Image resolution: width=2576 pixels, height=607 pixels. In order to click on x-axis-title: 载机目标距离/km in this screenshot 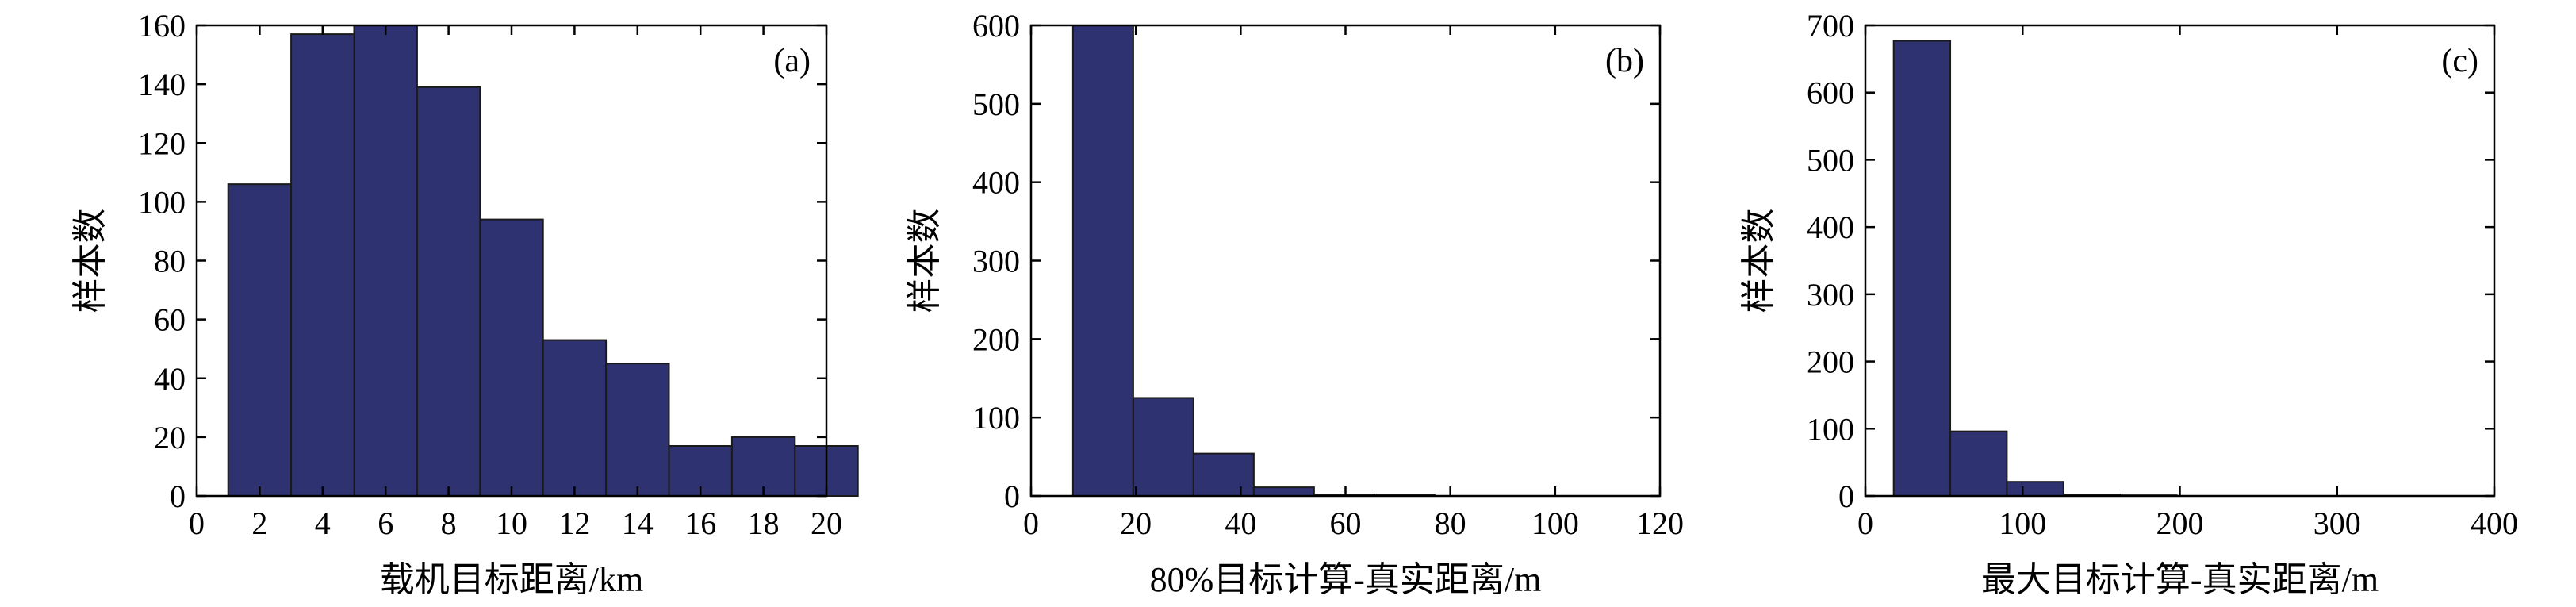, I will do `click(511, 579)`.